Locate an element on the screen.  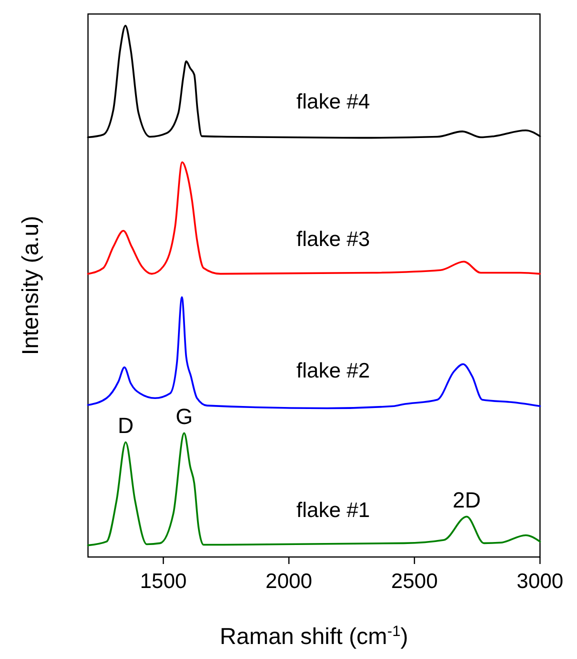
x-tick-label: 2000 is located at coordinates (289, 581).